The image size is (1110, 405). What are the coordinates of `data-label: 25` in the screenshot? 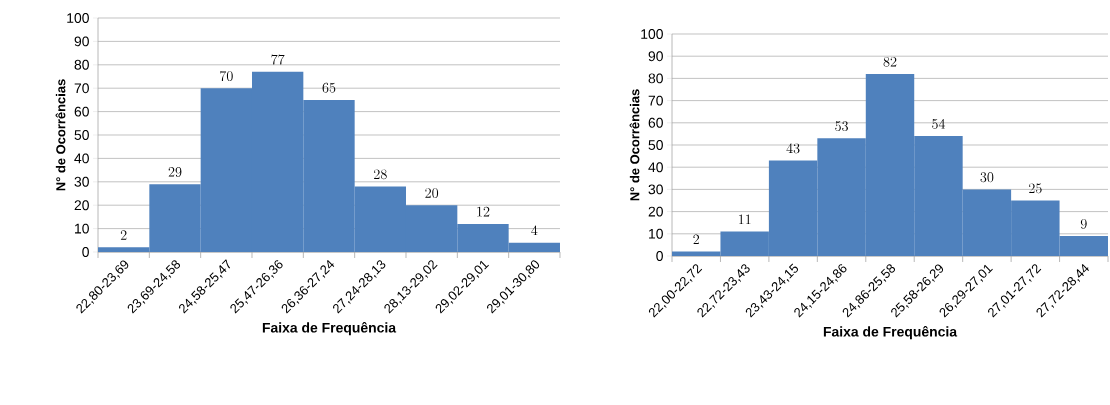 It's located at (1035, 188).